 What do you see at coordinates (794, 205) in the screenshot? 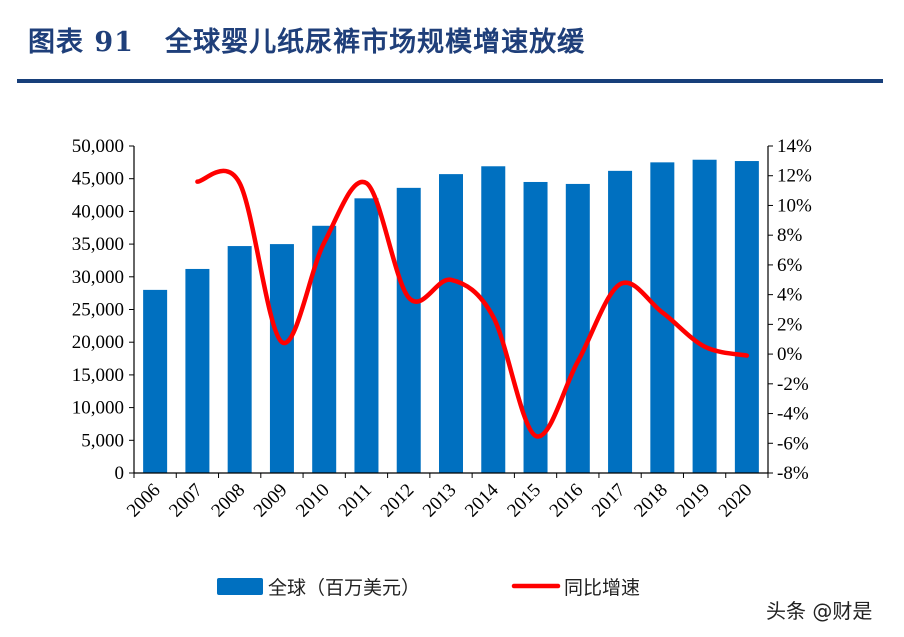
I see `right-tick-label: 10%` at bounding box center [794, 205].